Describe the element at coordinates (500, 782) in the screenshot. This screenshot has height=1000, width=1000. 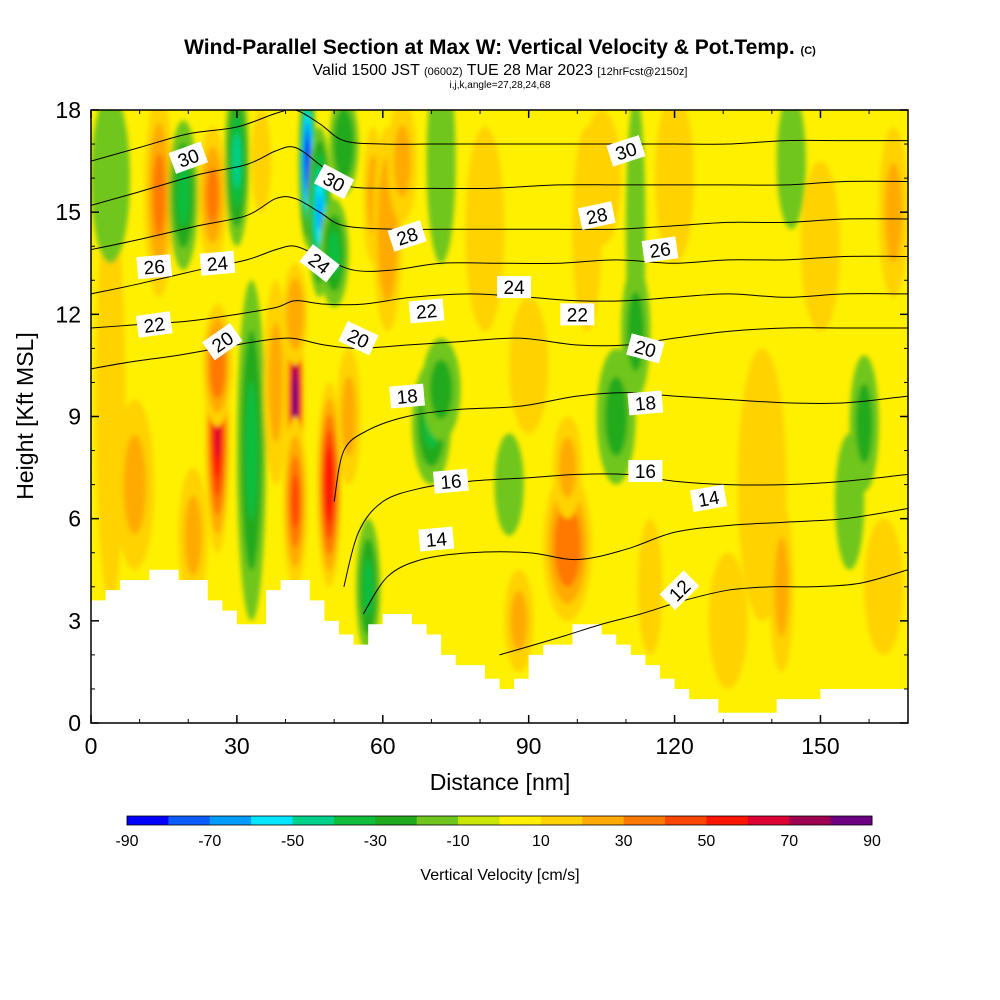
I see `x-axis-label: Distance [nm]` at that location.